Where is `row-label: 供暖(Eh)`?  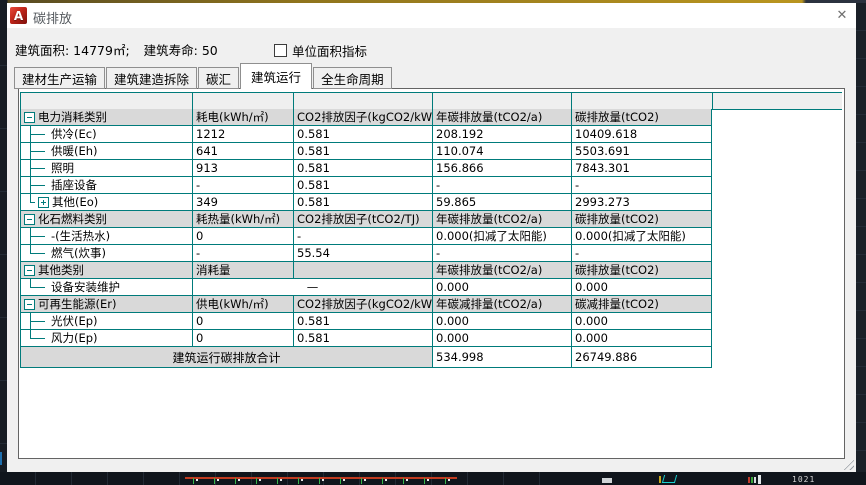
row-label: 供暖(Eh) is located at coordinates (74, 151).